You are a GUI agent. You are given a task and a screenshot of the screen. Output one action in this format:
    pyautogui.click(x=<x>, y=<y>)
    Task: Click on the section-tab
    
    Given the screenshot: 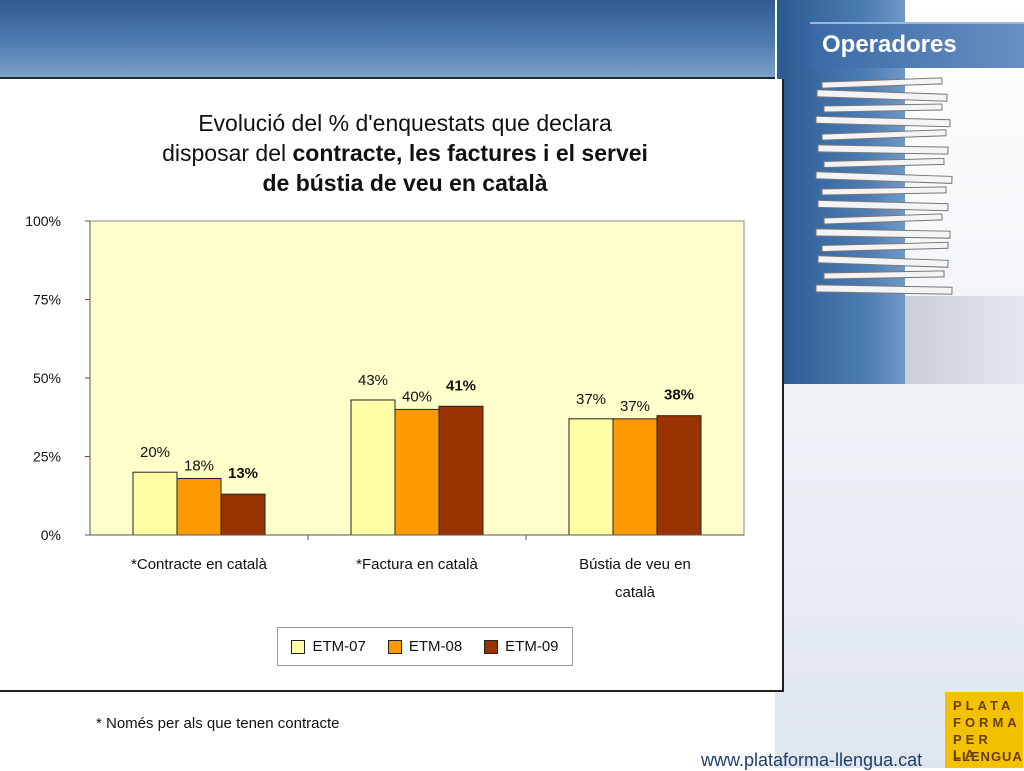 What is the action you would take?
    pyautogui.click(x=917, y=45)
    